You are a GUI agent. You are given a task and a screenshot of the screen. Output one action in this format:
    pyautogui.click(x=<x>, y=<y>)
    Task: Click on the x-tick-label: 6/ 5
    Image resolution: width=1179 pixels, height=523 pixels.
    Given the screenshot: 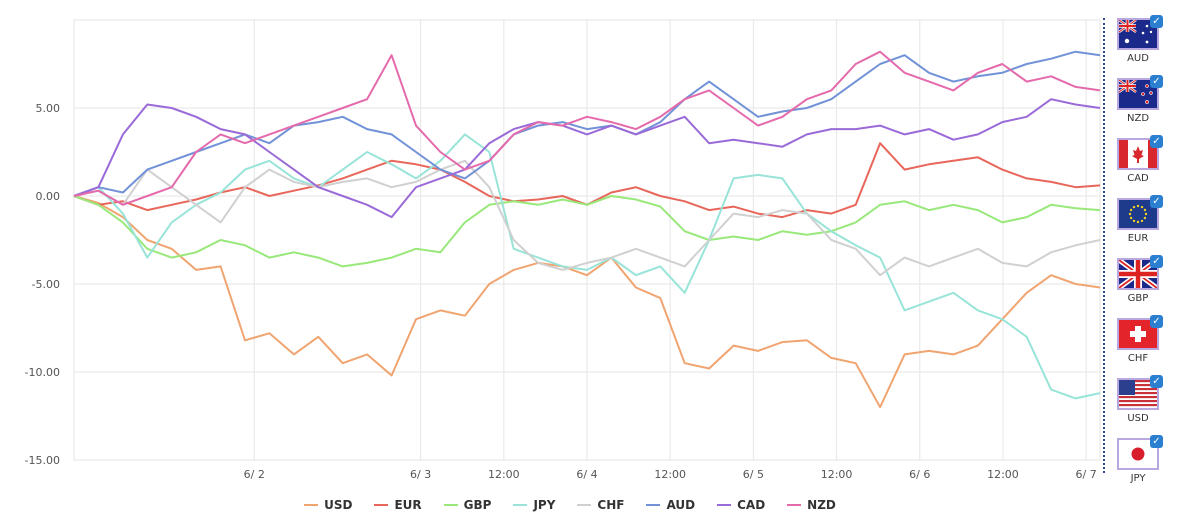 What is the action you would take?
    pyautogui.click(x=753, y=474)
    